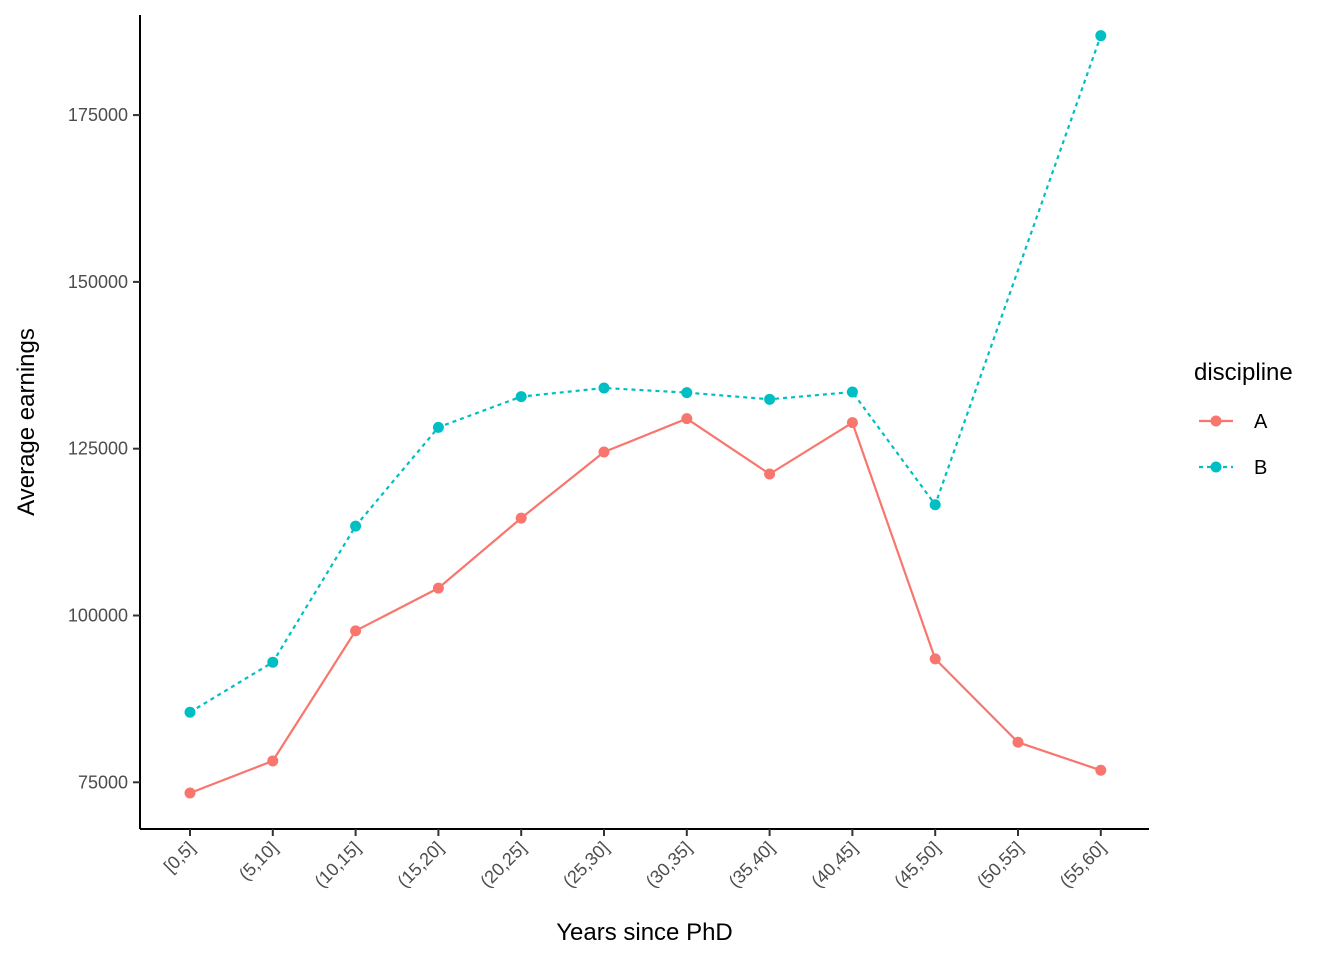  I want to click on x-tick-label: (15,20], so click(420, 865).